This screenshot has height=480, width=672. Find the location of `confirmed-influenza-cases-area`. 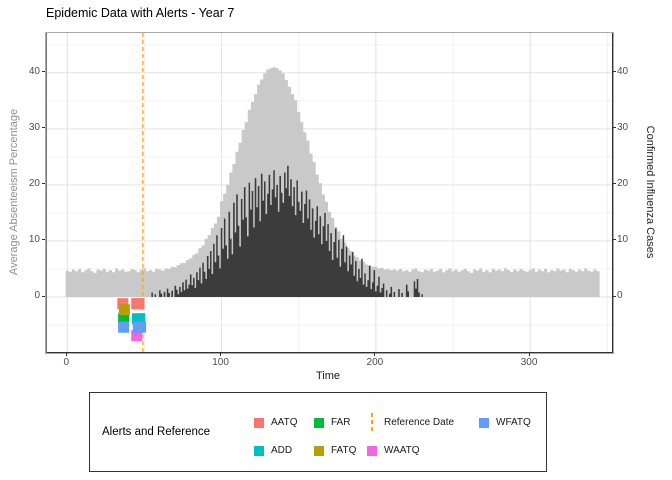

confirmed-influenza-cases-area is located at coordinates (287, 231).